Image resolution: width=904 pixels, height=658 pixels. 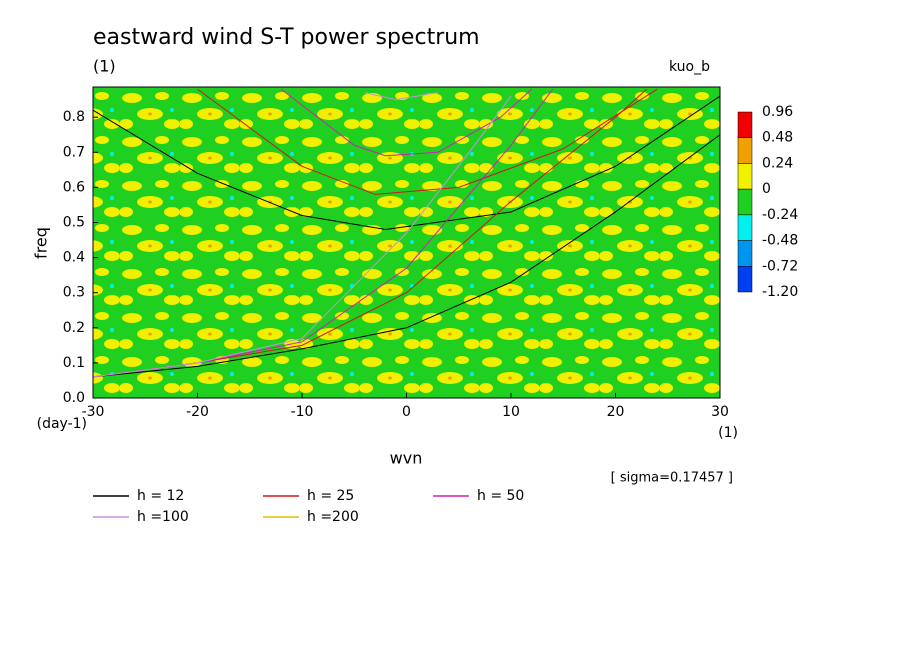 I want to click on x-axis-label: wvn, so click(x=406, y=458).